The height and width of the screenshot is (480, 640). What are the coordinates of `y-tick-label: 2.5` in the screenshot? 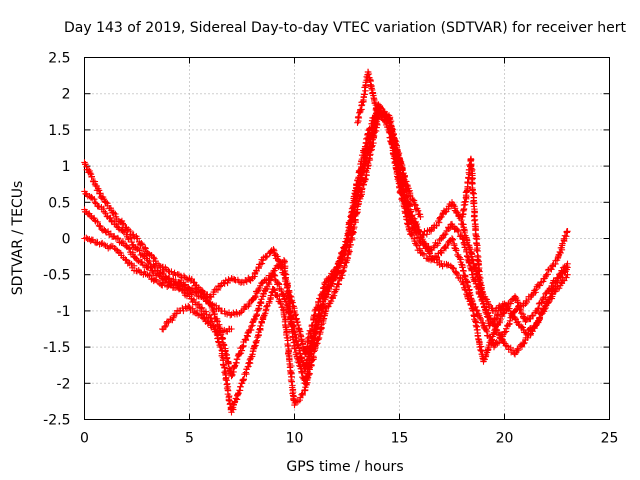 It's located at (59, 59).